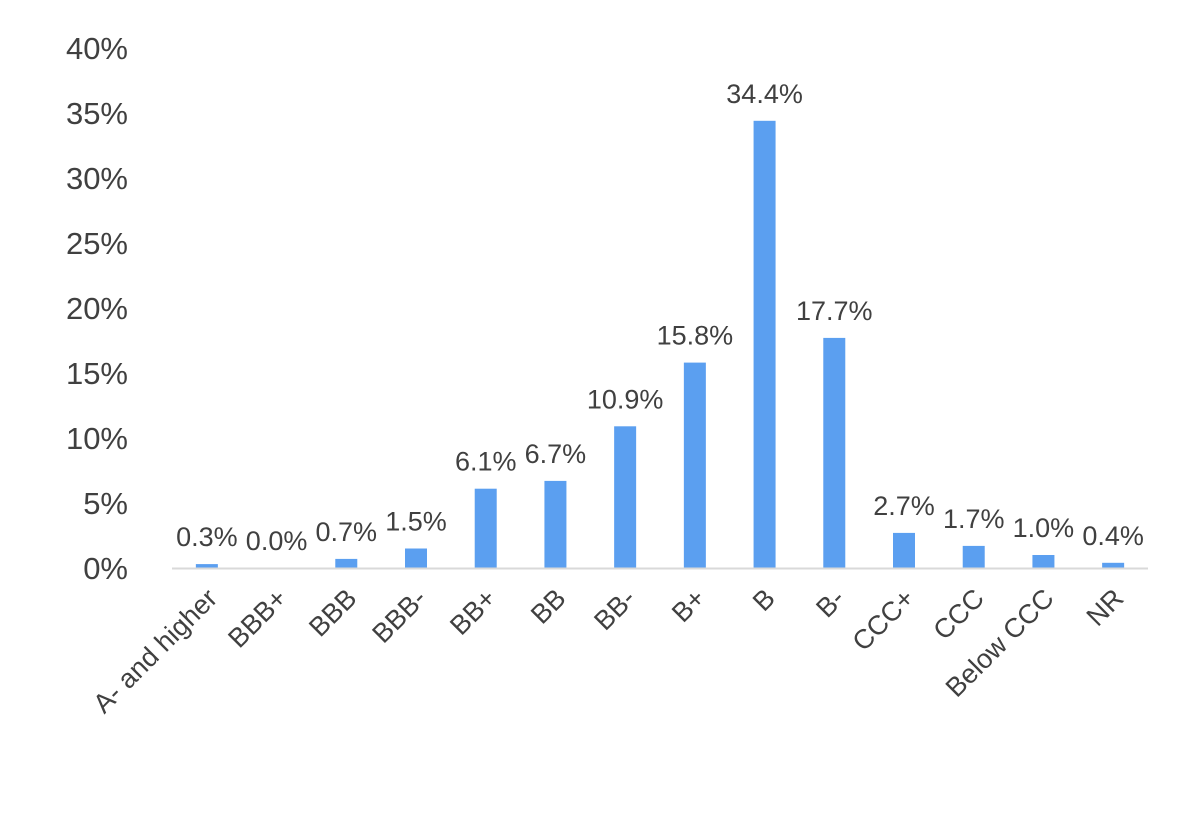 Image resolution: width=1188 pixels, height=815 pixels. I want to click on x-tick-label: NR, so click(1105, 607).